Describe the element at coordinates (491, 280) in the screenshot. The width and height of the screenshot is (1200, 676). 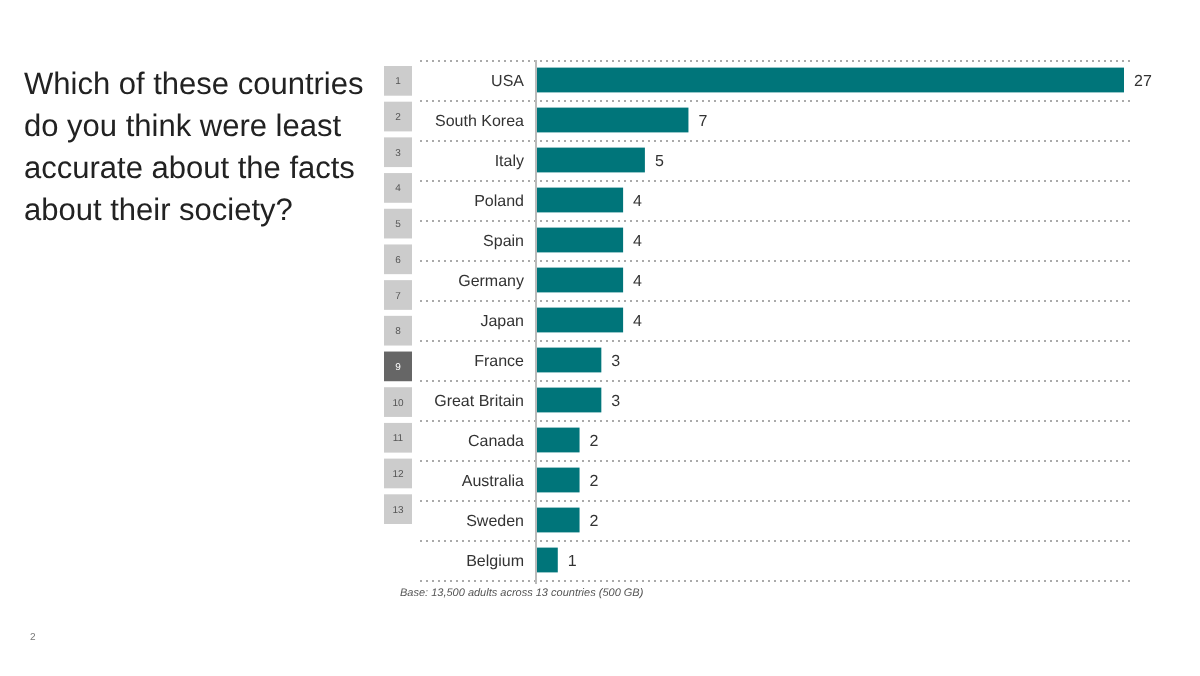
I see `y-tick-label: Germany` at that location.